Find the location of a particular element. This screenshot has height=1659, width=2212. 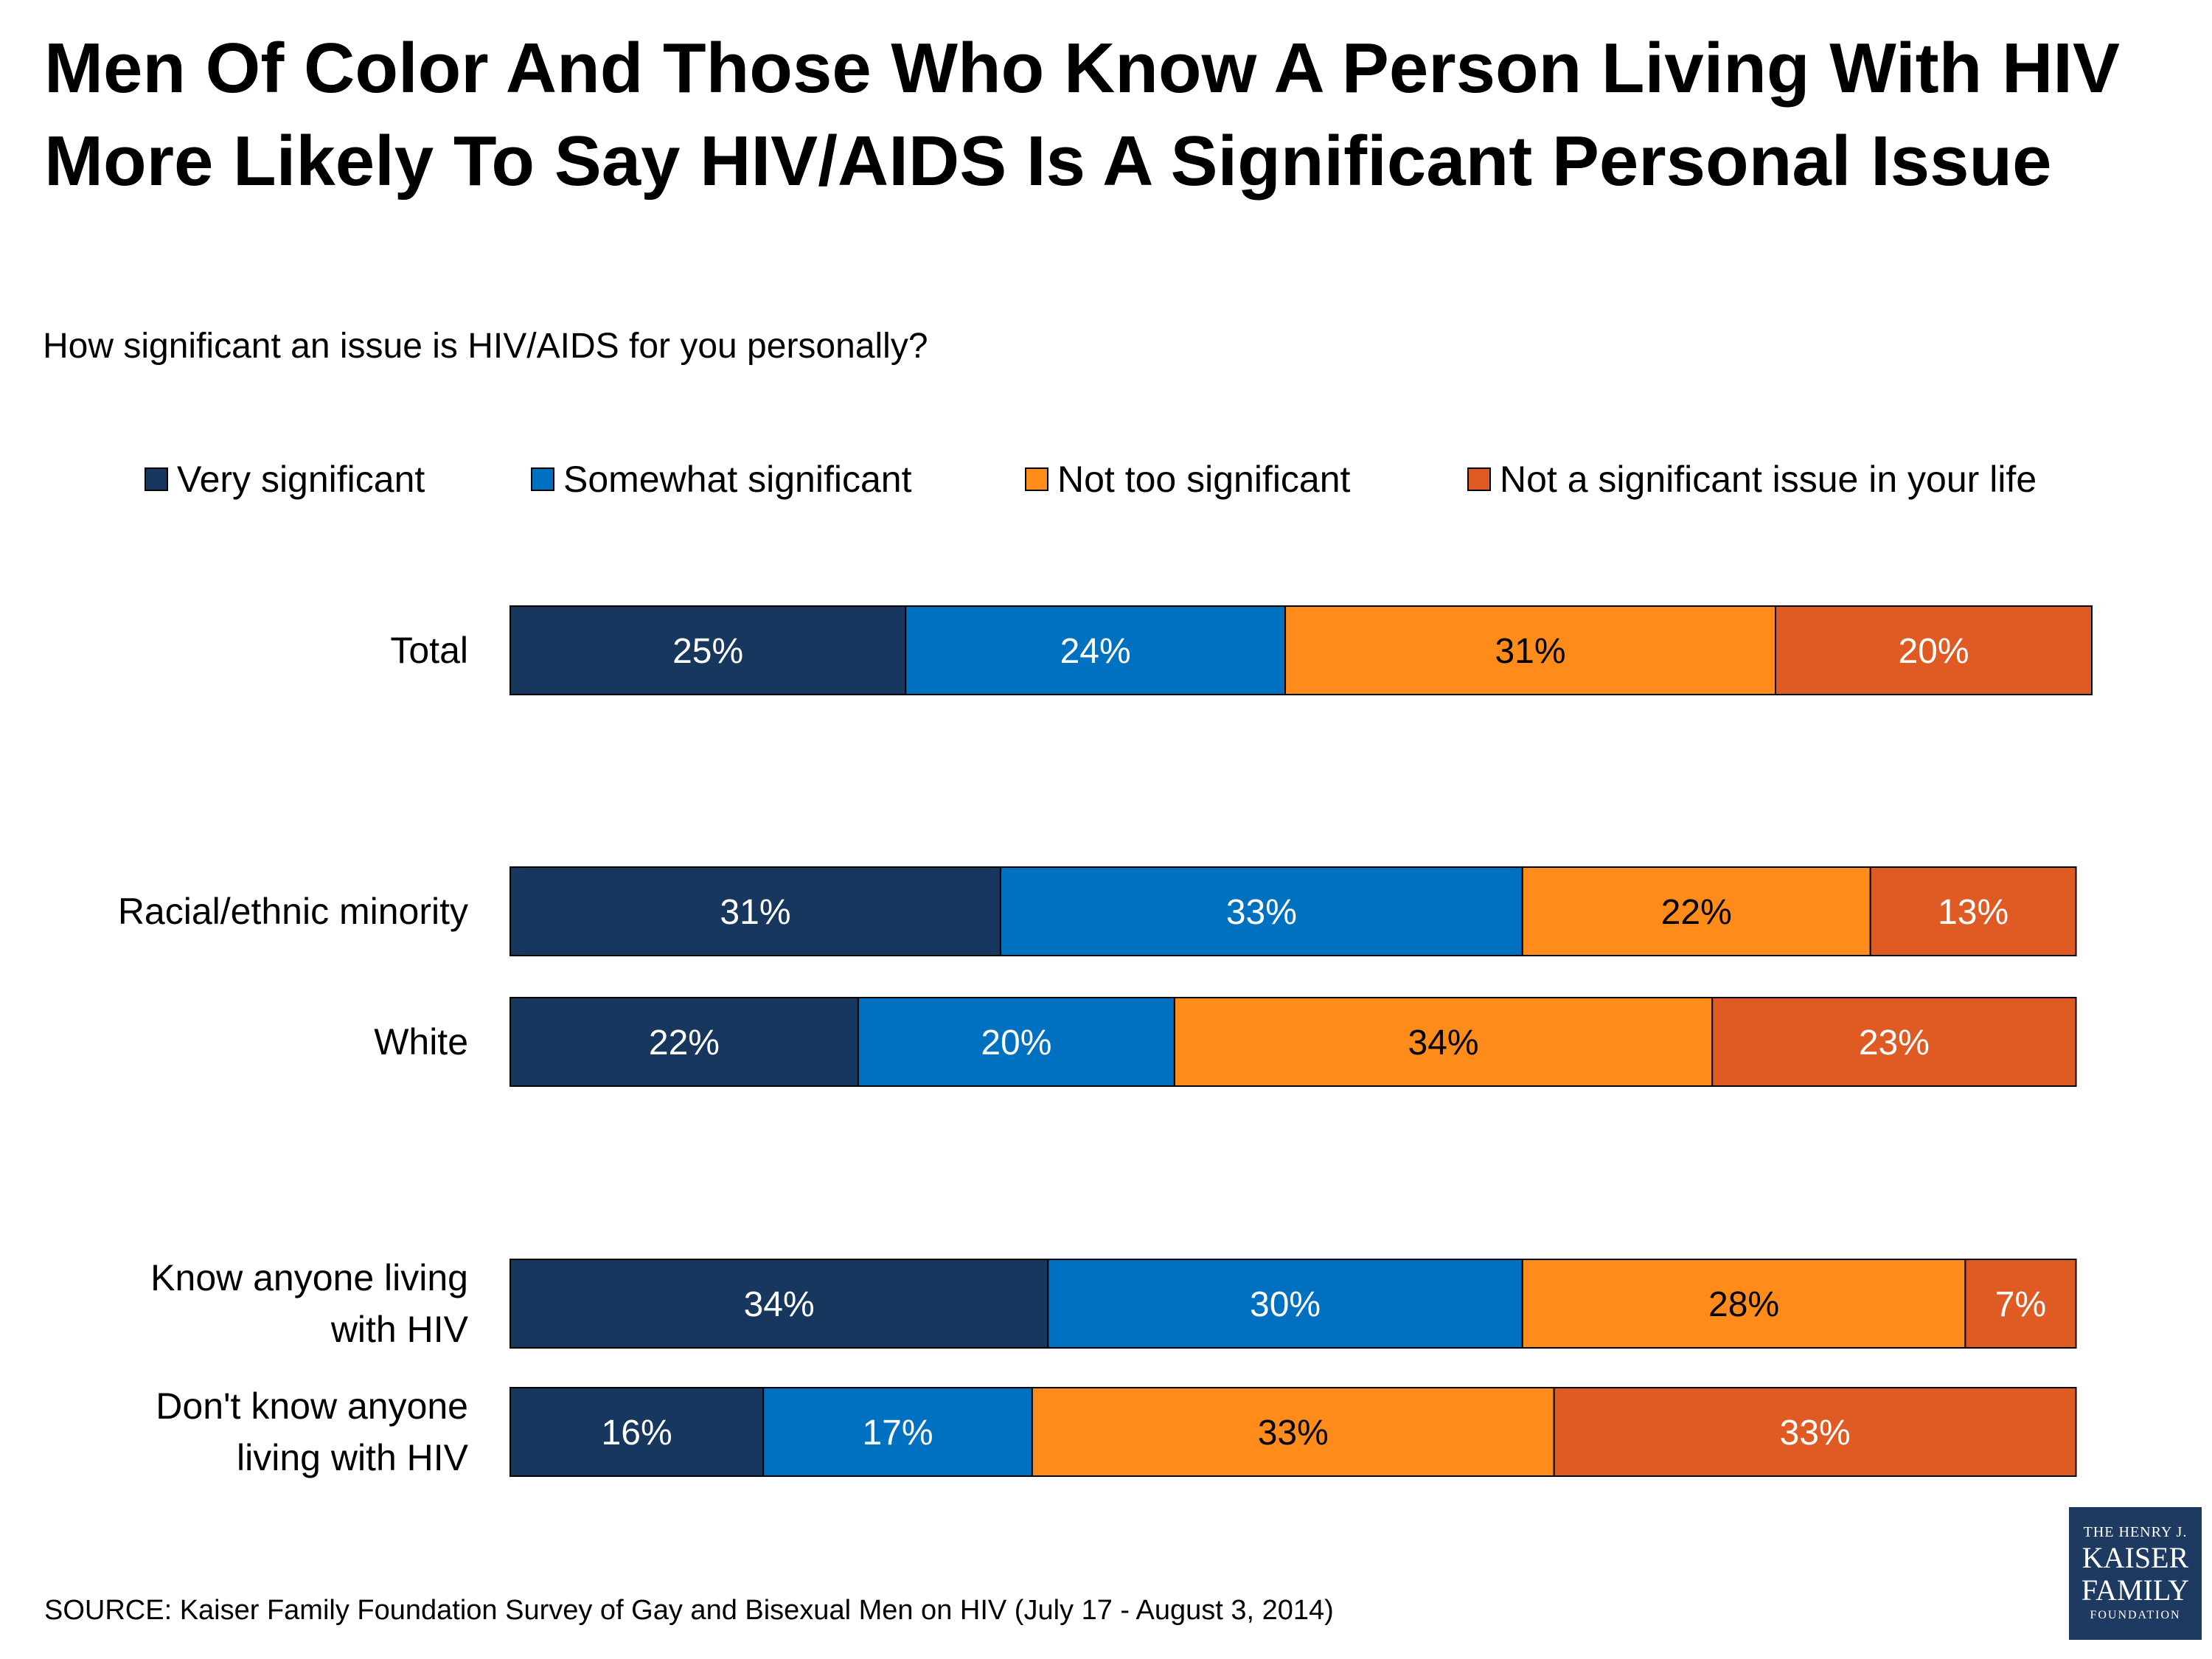

data-label-racial-ethnic-minority-not-too-significant: 22% is located at coordinates (1696, 912).